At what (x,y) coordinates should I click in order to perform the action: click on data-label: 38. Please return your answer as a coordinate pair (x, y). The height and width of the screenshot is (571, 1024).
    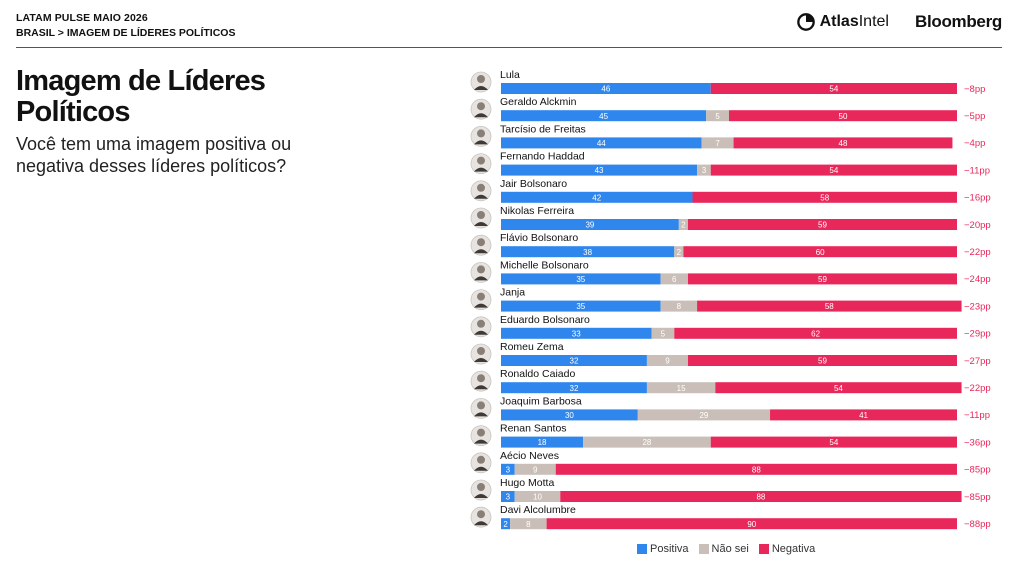
    Looking at the image, I should click on (587, 252).